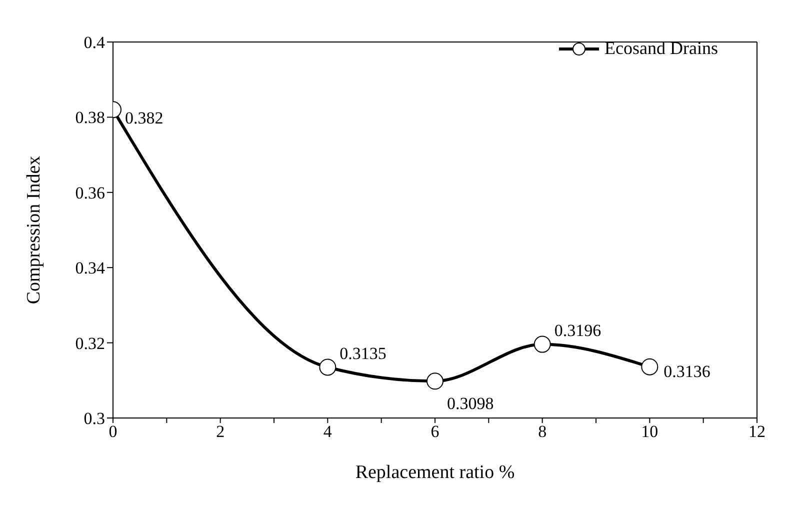 This screenshot has height=515, width=799. I want to click on data-label: 0.382, so click(144, 118).